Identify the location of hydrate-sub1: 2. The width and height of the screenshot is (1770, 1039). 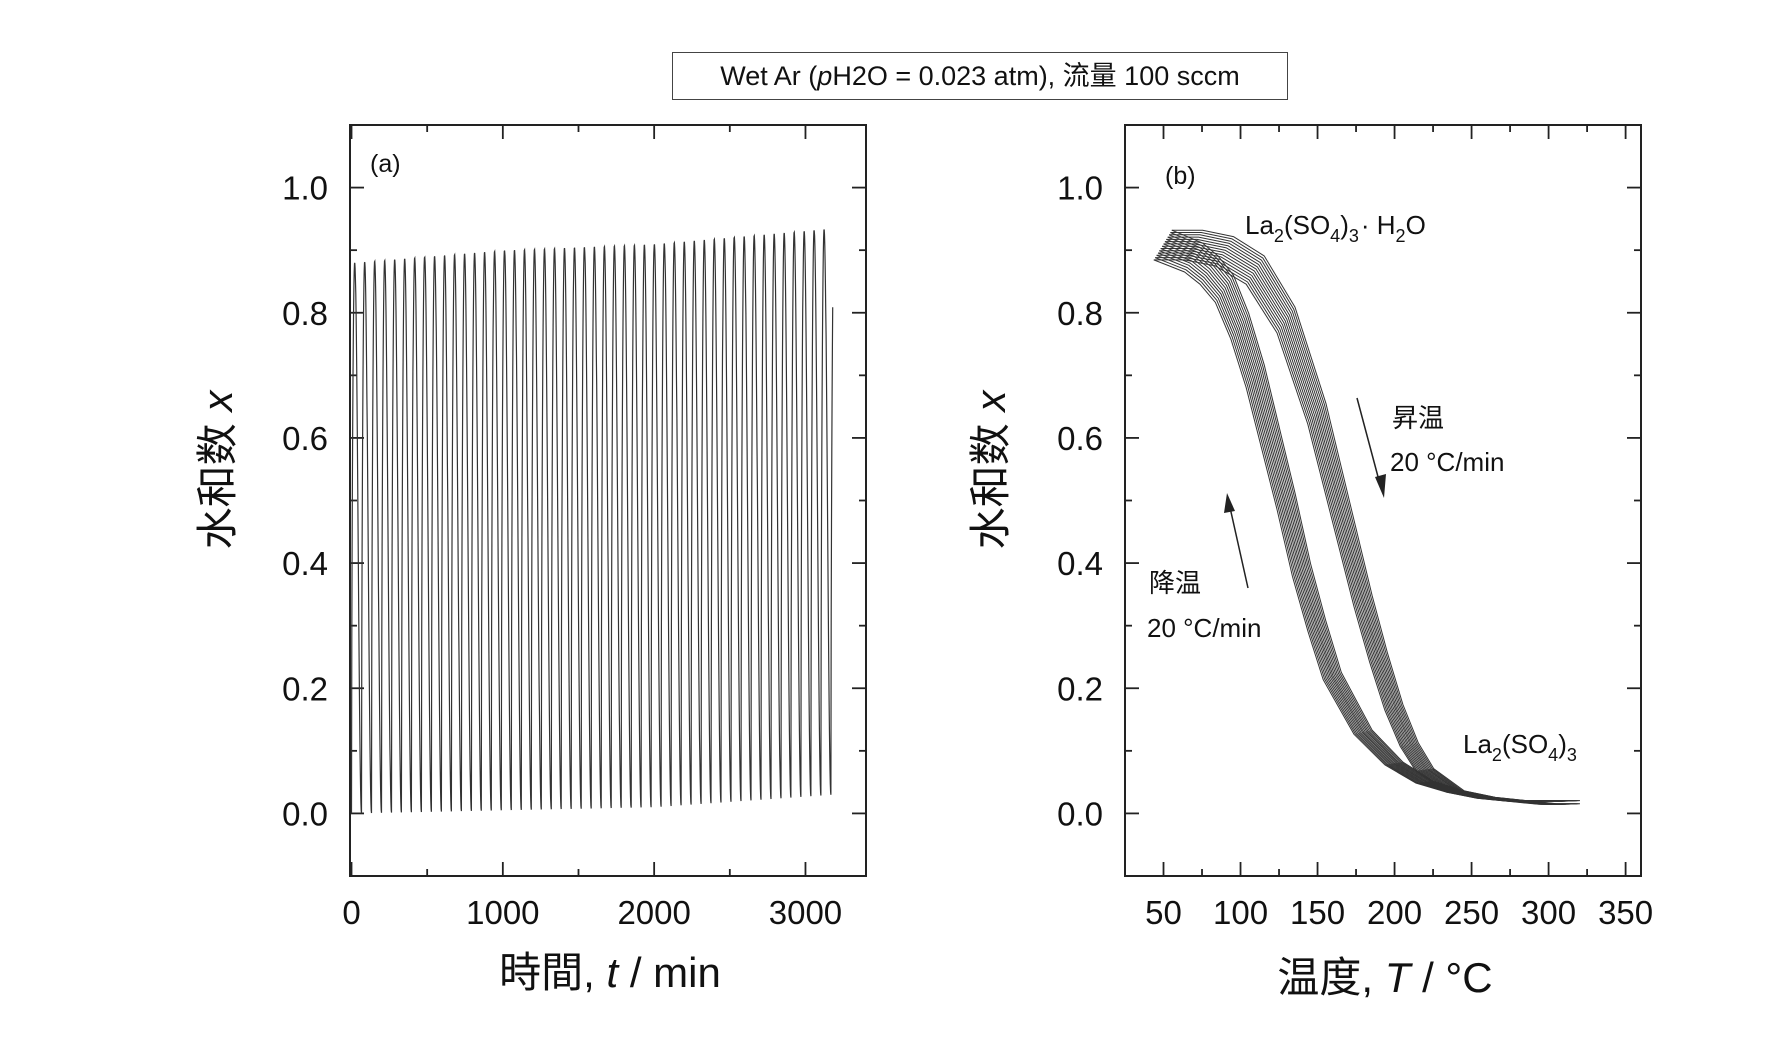
(1279, 236).